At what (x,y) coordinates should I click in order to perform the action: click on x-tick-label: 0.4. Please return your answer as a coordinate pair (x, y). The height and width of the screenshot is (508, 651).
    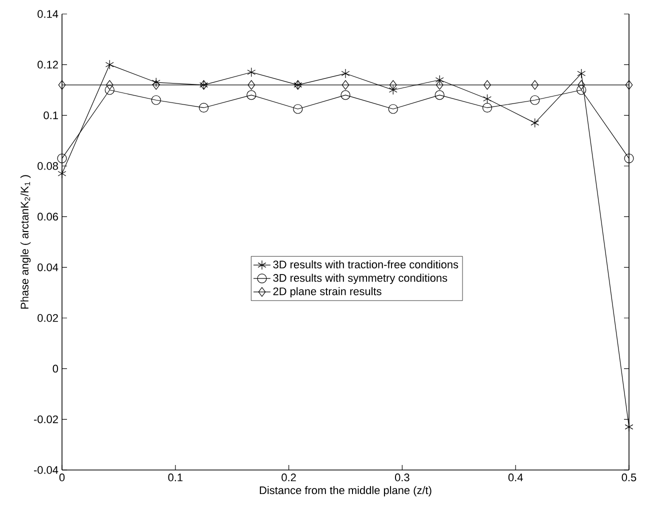
    Looking at the image, I should click on (515, 478).